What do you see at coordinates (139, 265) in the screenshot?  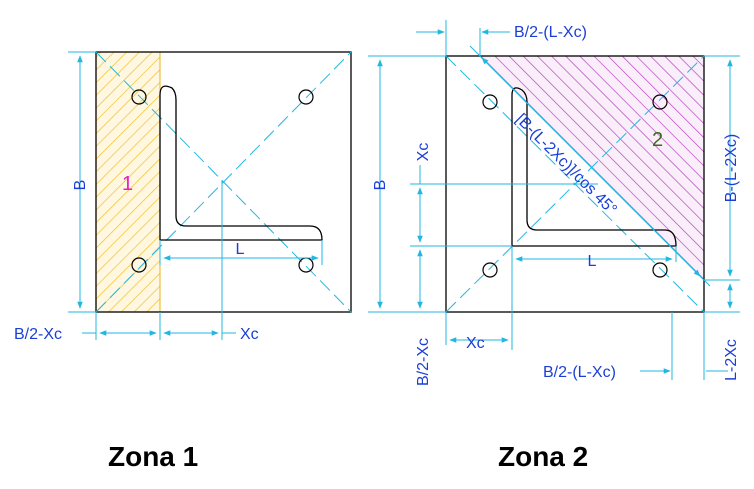 I see `zone1-hole-bottom-left` at bounding box center [139, 265].